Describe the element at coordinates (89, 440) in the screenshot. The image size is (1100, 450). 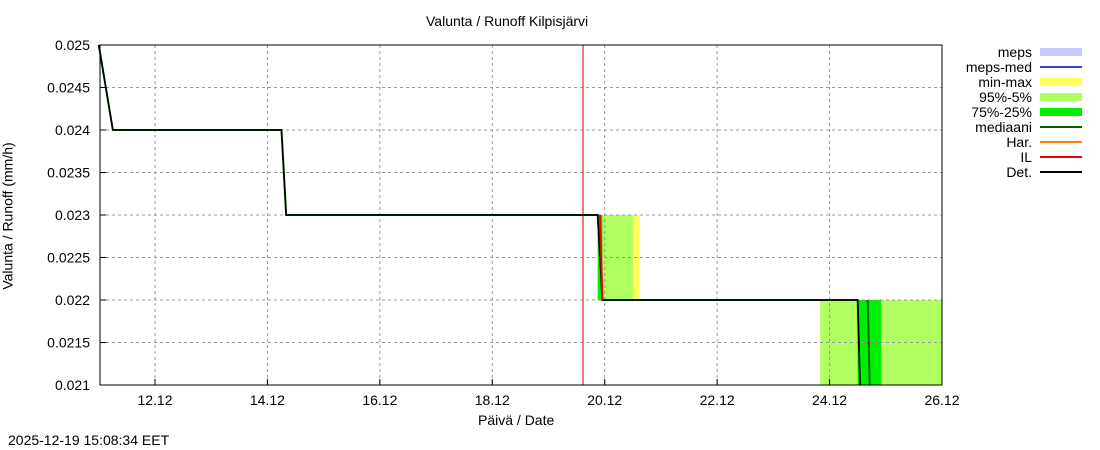
I see `timestamp: 2025-12-19 15:08:34 EET` at that location.